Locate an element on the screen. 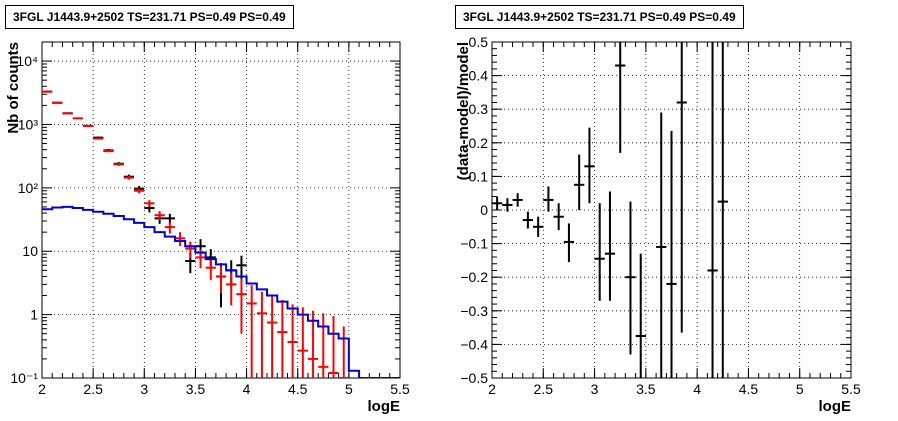  y-tick-label: 10 is located at coordinates (30, 251).